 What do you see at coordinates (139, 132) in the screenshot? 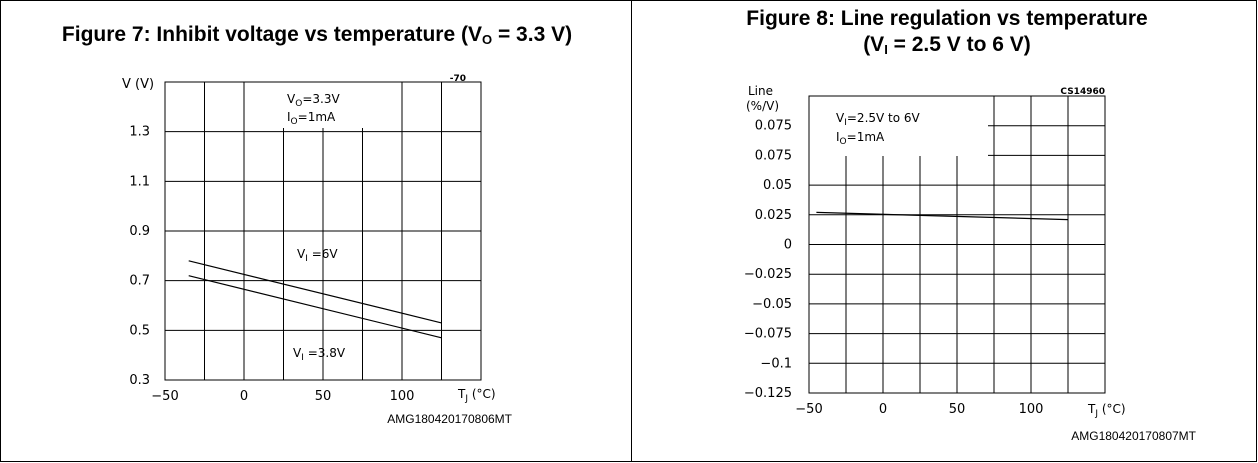
I see `chart1-y-tick-label: 1.3` at bounding box center [139, 132].